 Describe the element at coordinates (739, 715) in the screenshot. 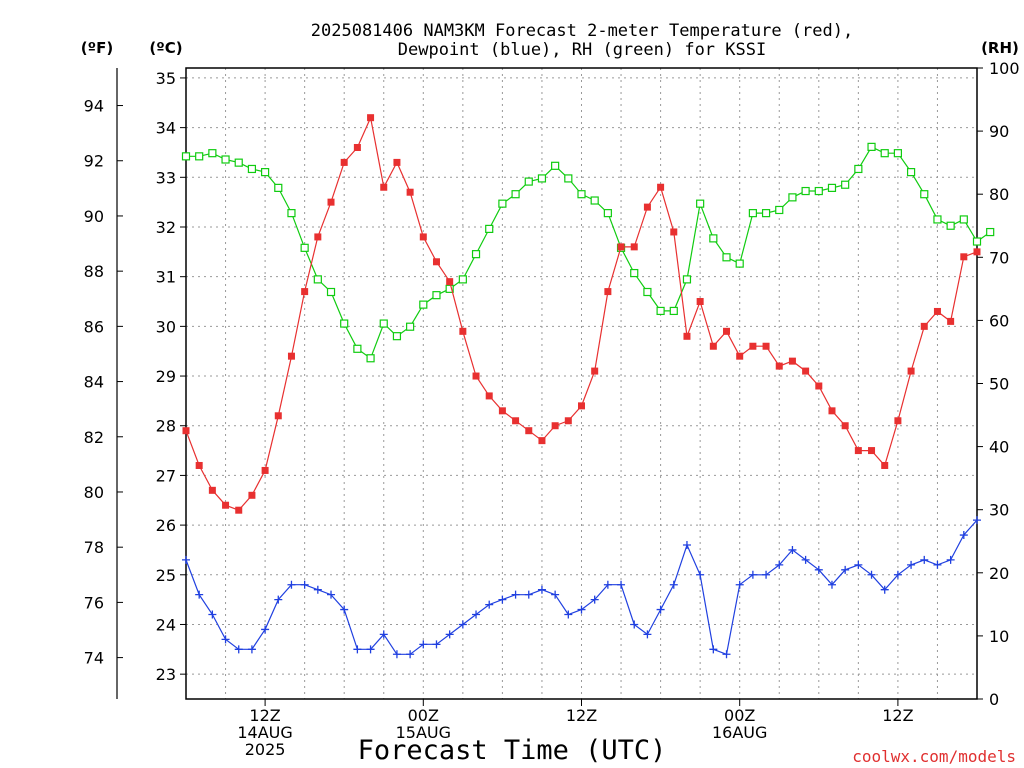

I see `x-tick-label: 00Z` at that location.